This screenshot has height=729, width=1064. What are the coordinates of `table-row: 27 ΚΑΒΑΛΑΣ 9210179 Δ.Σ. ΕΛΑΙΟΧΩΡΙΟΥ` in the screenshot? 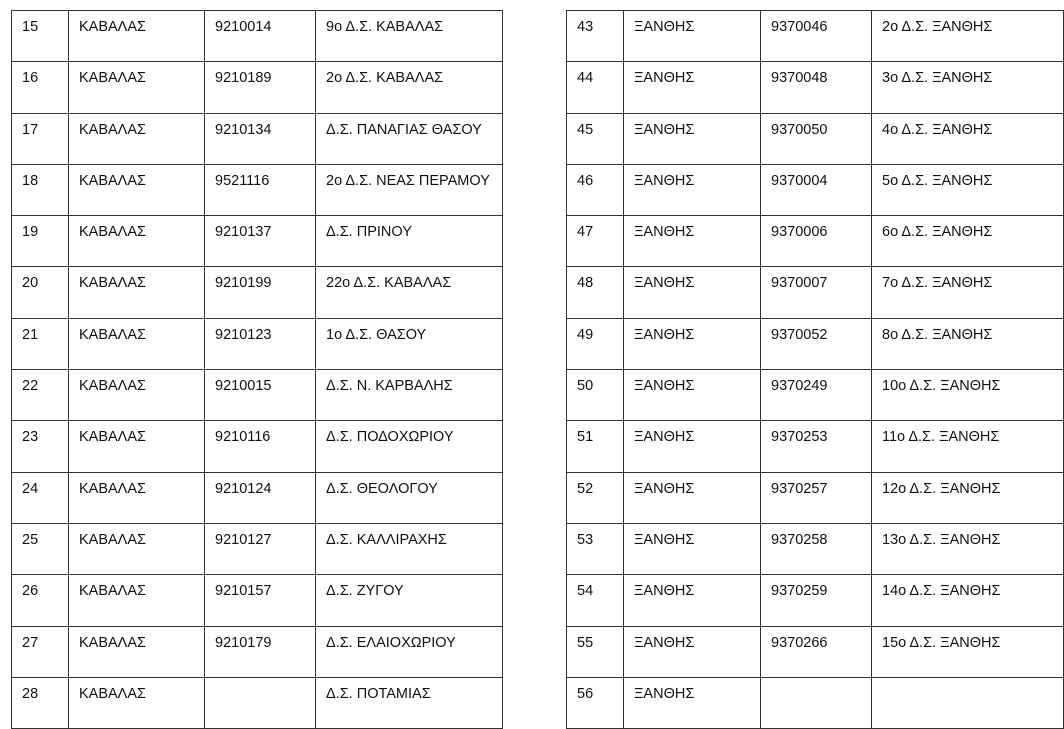 It's located at (257, 651).